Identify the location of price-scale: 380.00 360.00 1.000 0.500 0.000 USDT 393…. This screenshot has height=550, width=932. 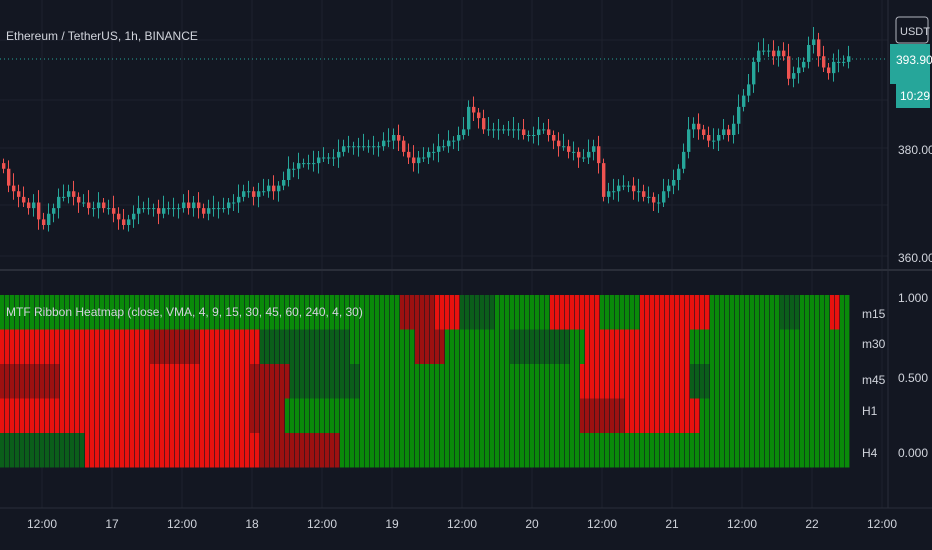
(909, 254).